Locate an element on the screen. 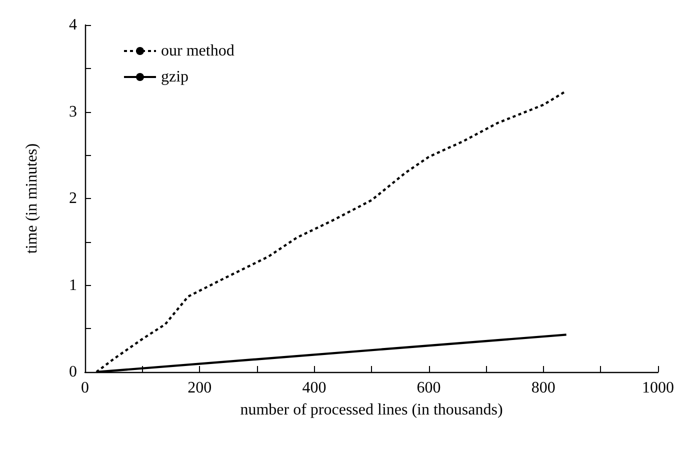 This screenshot has width=689, height=457. y-tick-label: 0 is located at coordinates (73, 372).